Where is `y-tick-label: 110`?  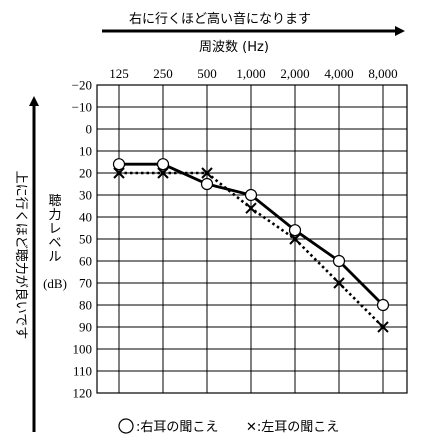
y-tick-label: 110 is located at coordinates (82, 371).